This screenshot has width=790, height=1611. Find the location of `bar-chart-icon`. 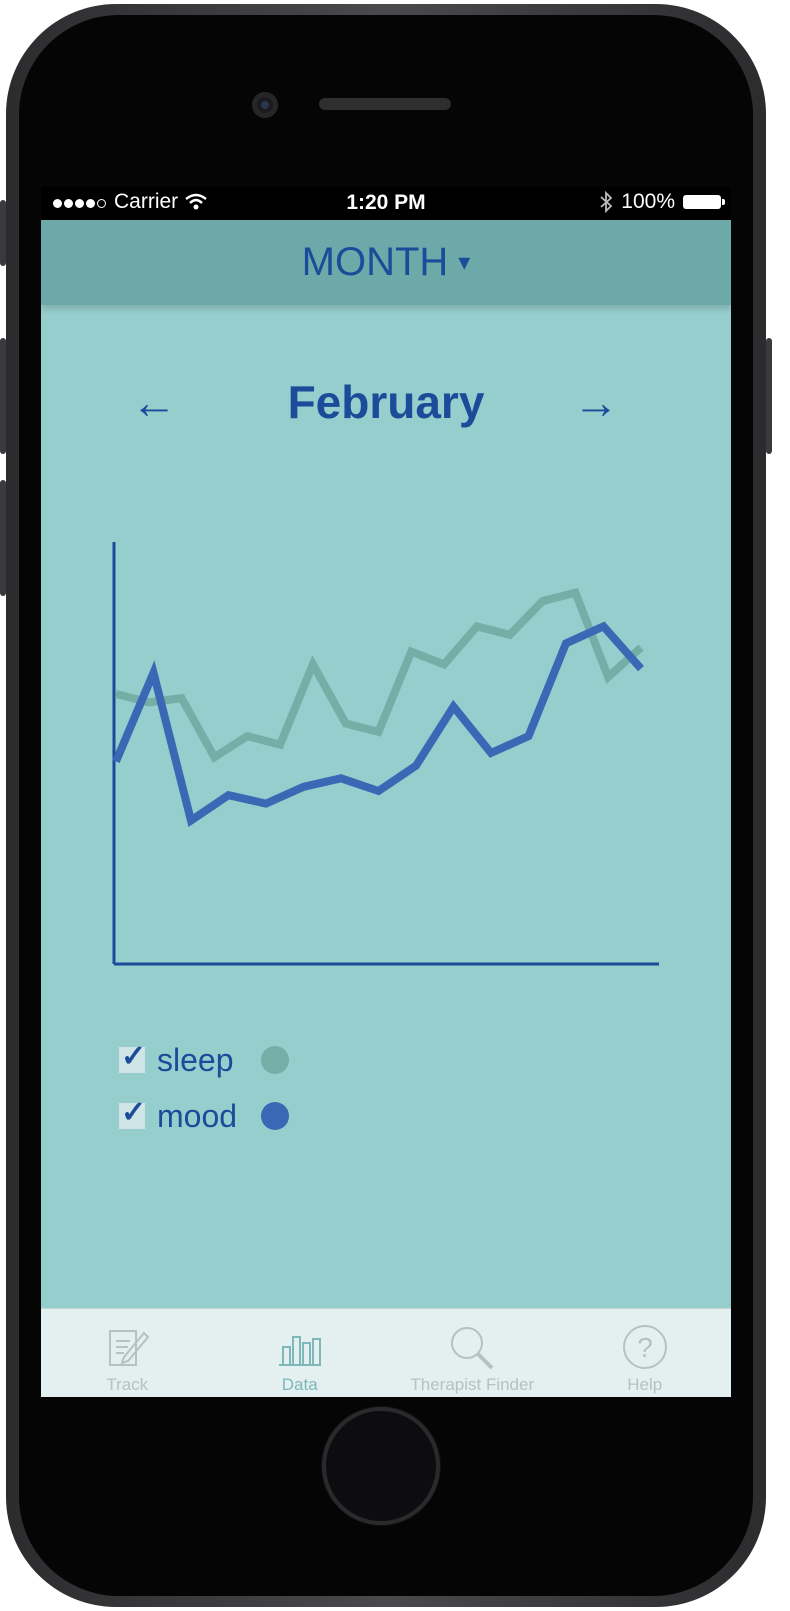

bar-chart-icon is located at coordinates (299, 1351).